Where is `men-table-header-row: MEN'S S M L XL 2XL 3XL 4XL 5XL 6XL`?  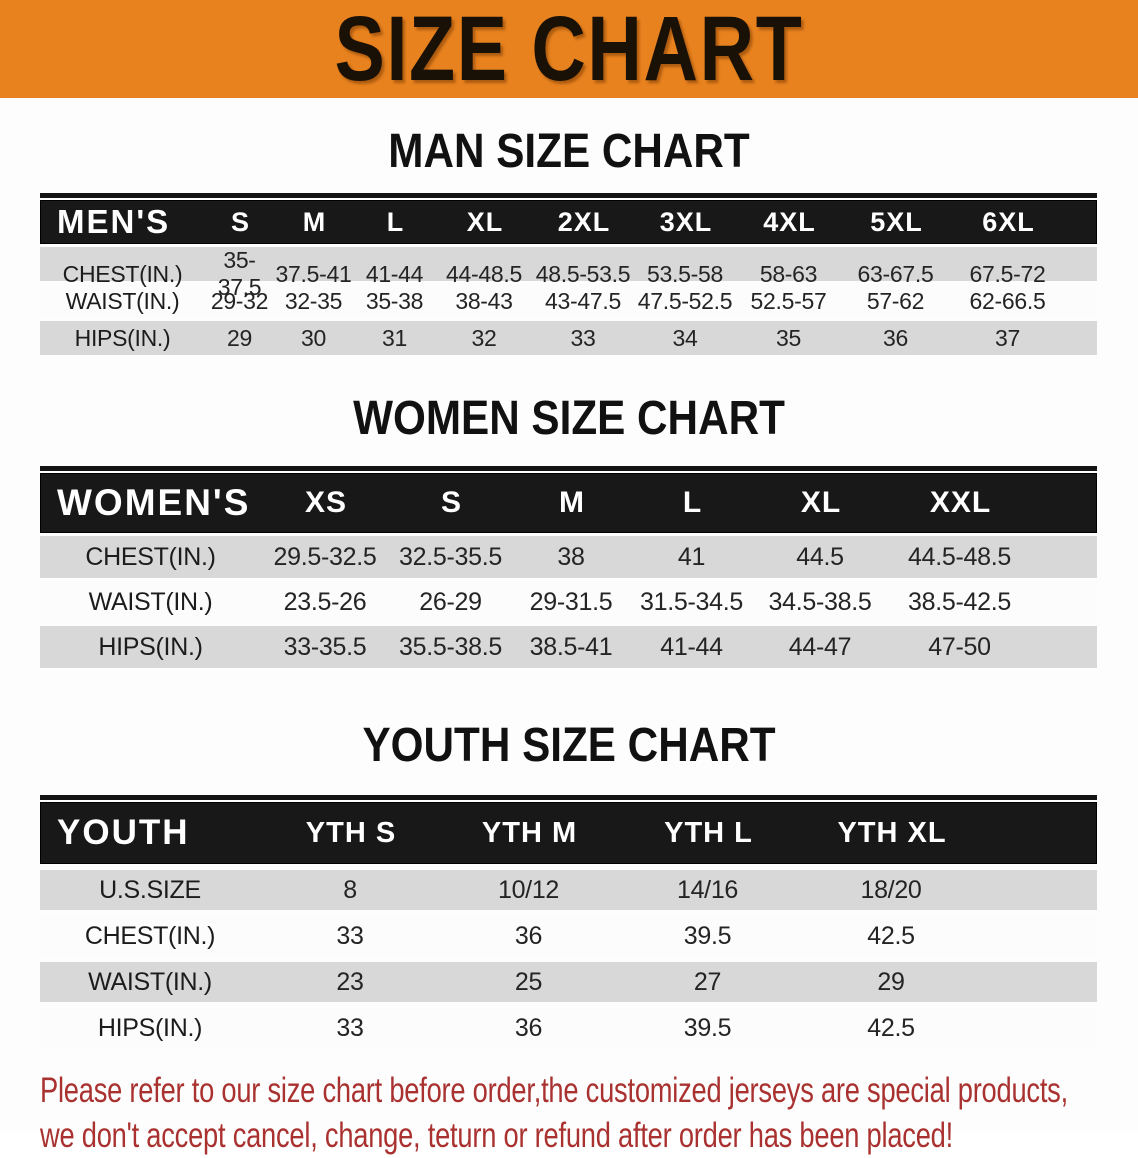 men-table-header-row: MEN'S S M L XL 2XL 3XL 4XL 5XL 6XL is located at coordinates (568, 222).